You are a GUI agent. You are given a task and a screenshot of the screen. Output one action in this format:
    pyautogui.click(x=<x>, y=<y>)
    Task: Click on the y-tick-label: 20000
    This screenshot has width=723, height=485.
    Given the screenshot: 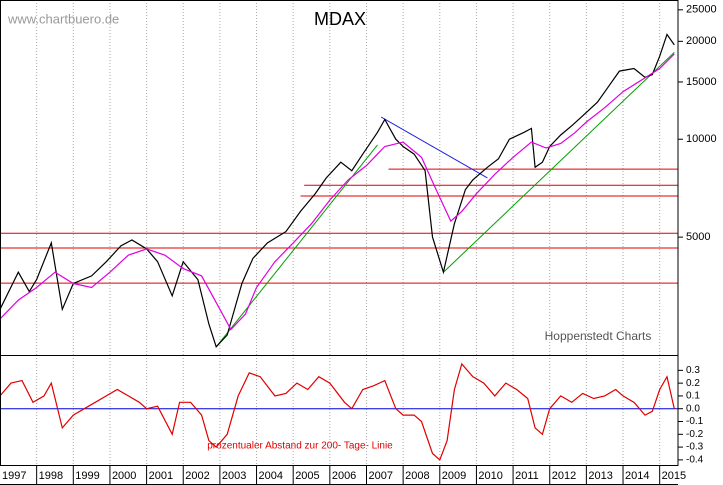 What is the action you would take?
    pyautogui.click(x=701, y=41)
    